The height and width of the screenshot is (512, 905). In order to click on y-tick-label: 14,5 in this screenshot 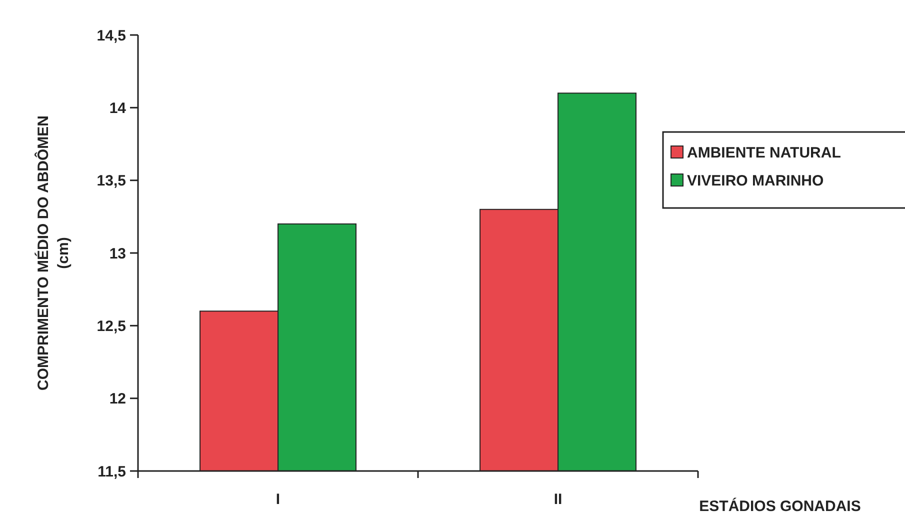, I will do `click(111, 35)`.